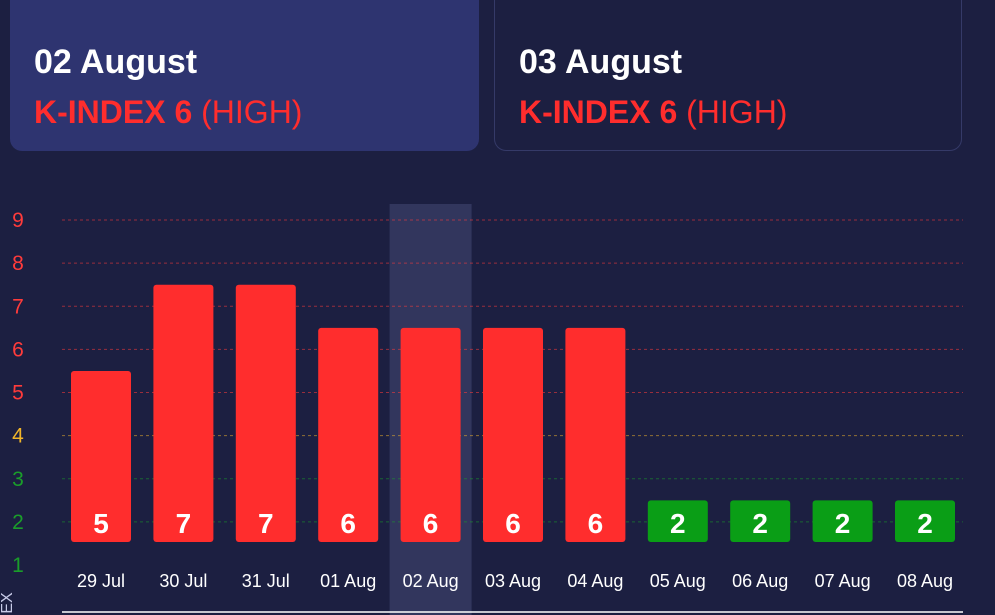 Image resolution: width=995 pixels, height=615 pixels. Describe the element at coordinates (266, 581) in the screenshot. I see `x-tick-label: 31 Jul` at that location.